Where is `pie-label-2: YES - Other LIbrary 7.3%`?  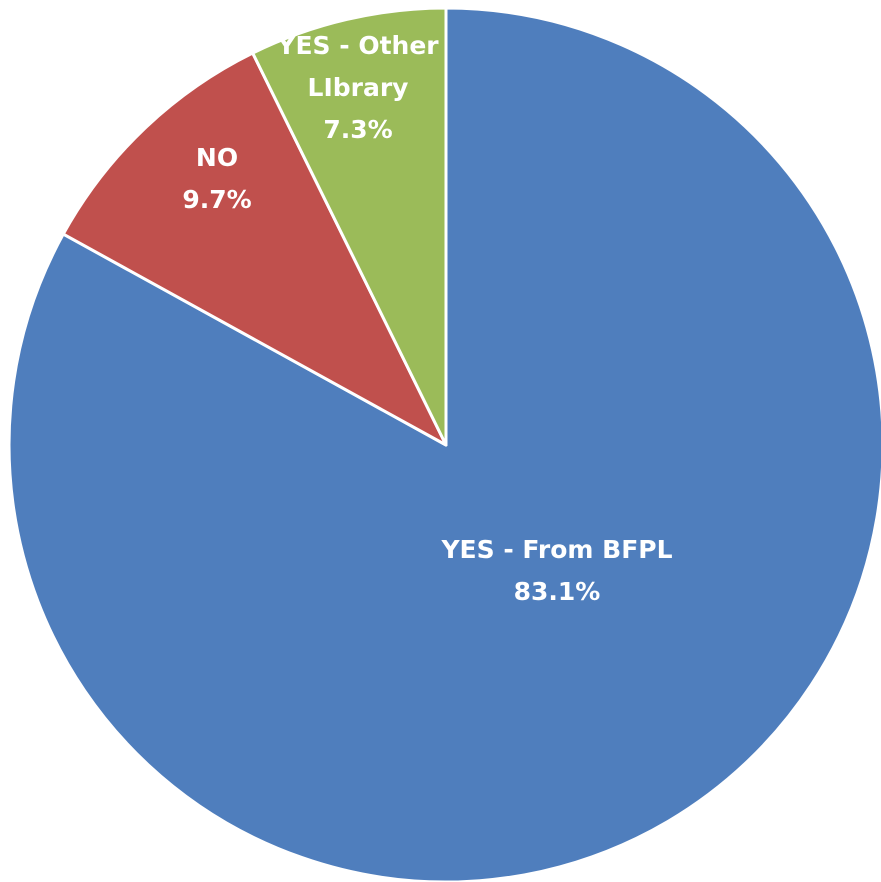
pie-label-2: YES - Other LIbrary 7.3% is located at coordinates (357, 87).